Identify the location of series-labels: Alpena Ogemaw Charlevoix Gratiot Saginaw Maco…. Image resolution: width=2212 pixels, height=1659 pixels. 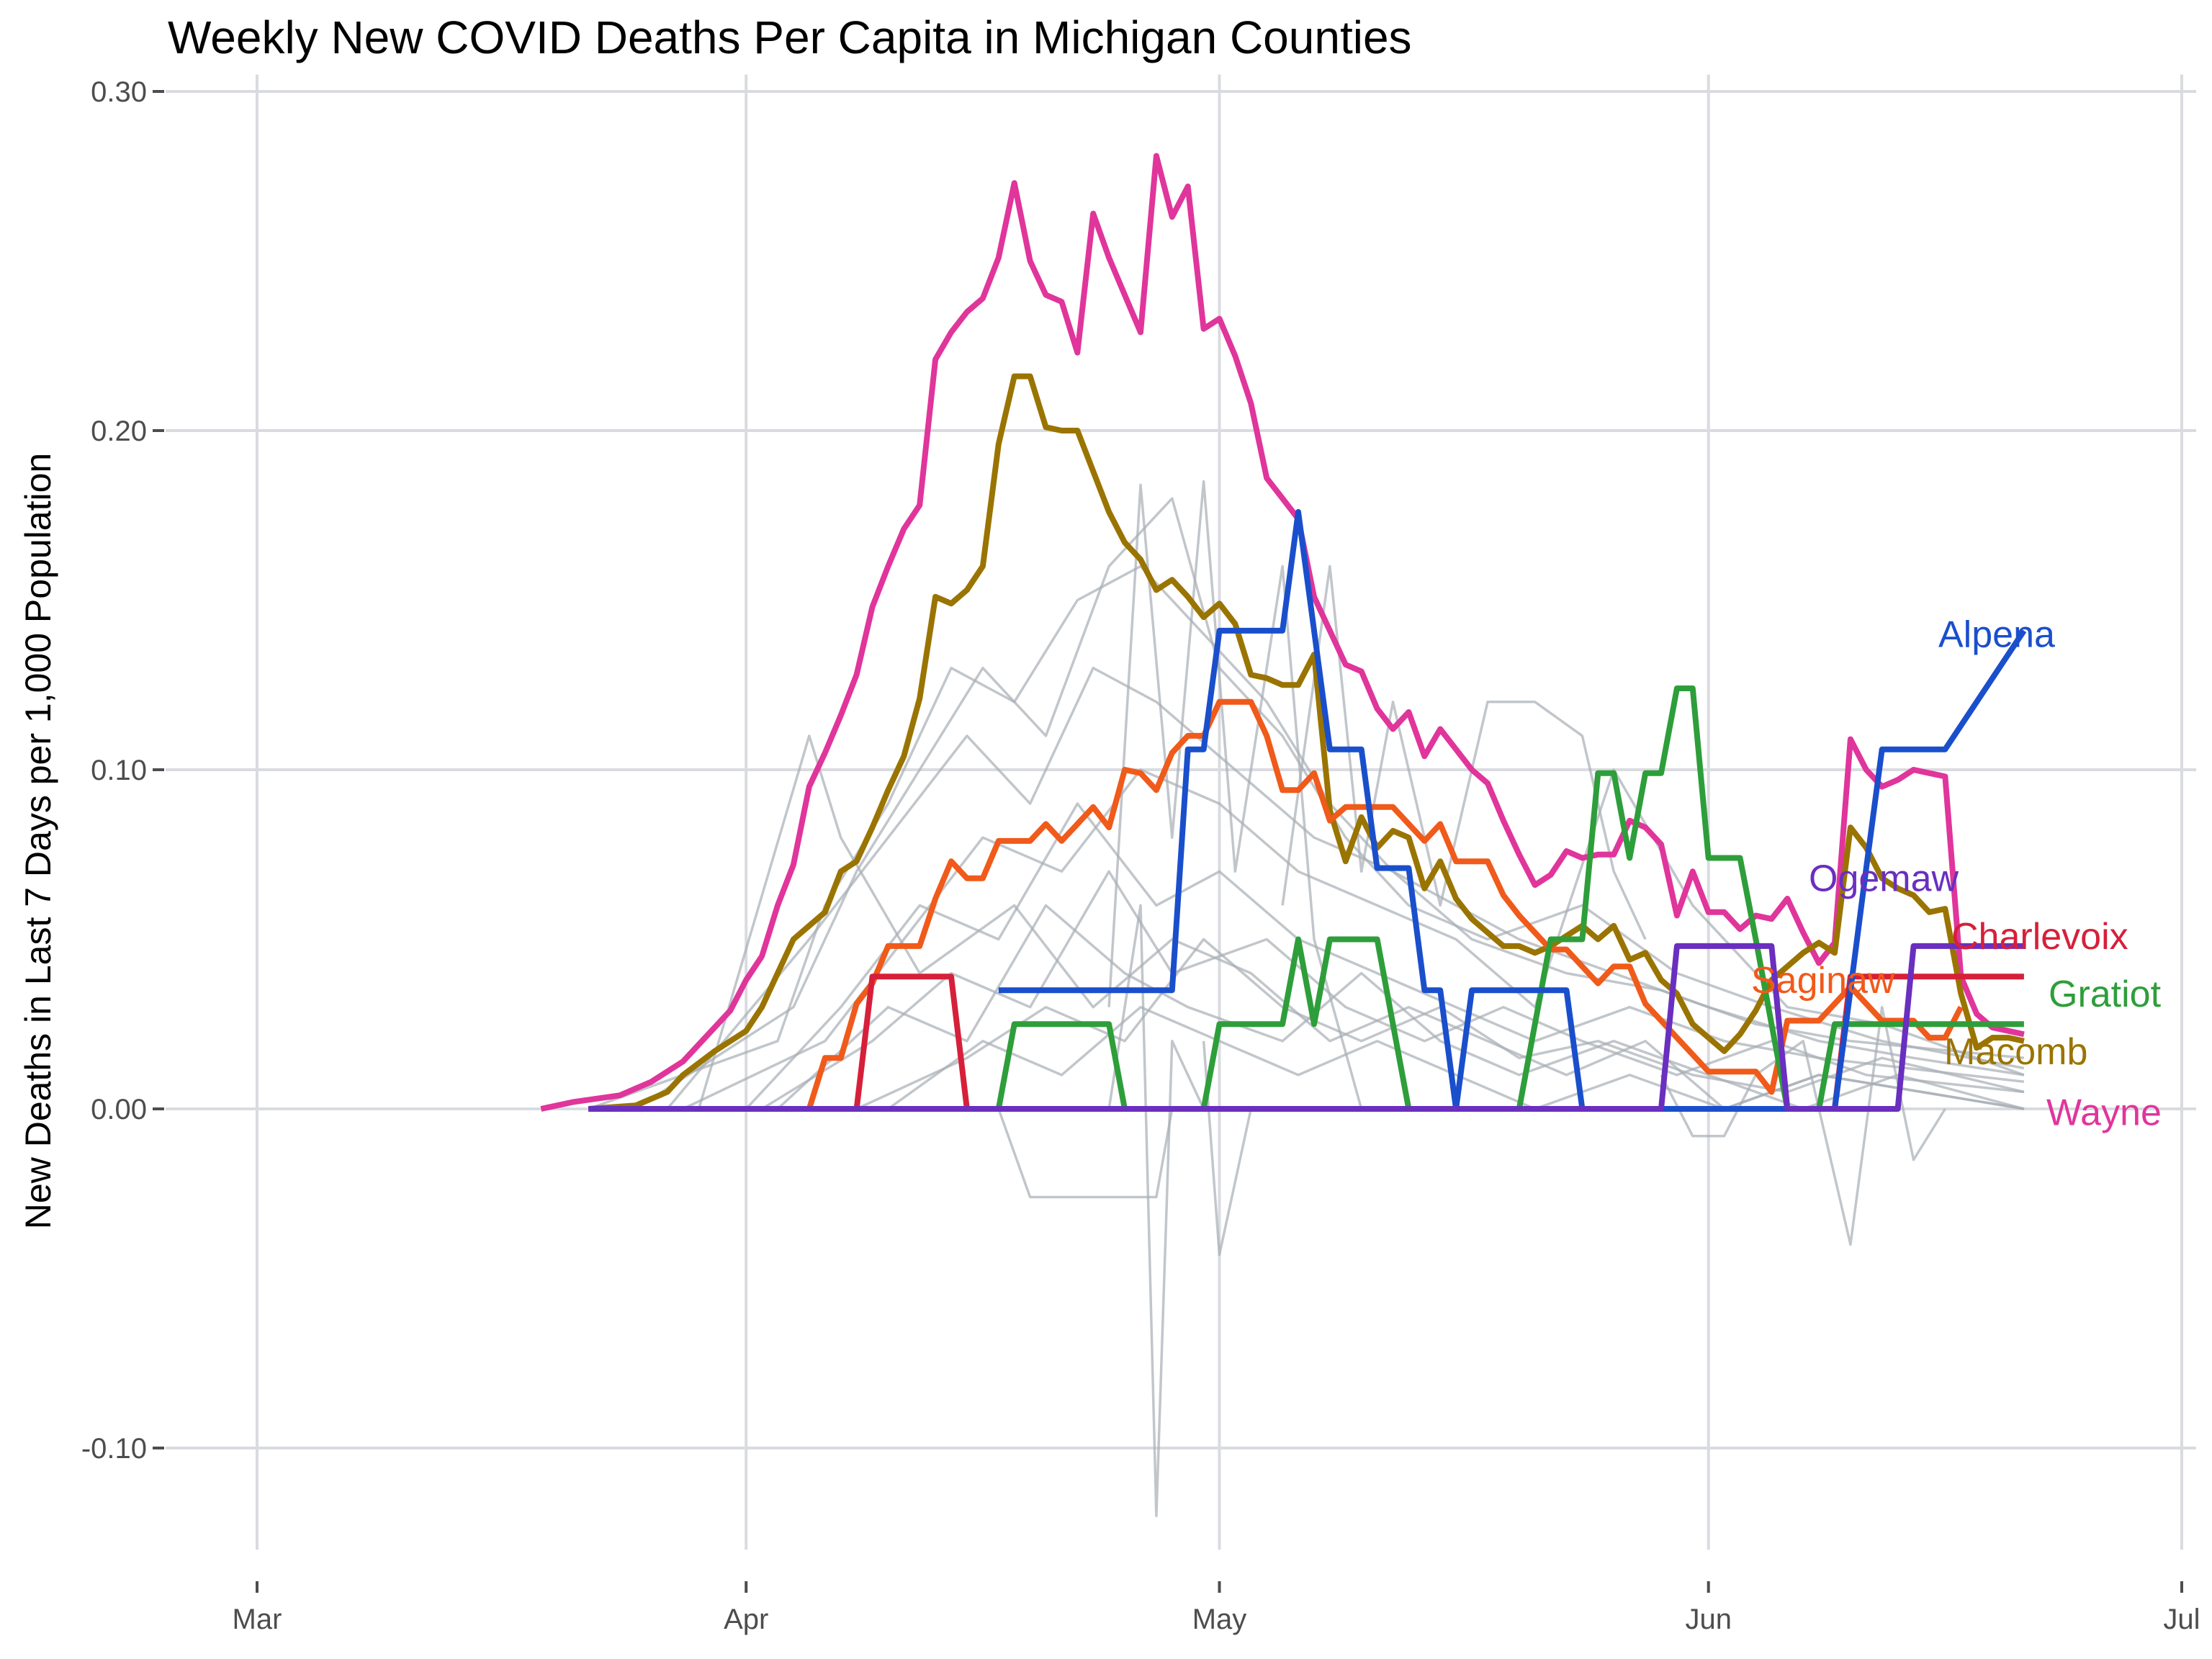
(1957, 874).